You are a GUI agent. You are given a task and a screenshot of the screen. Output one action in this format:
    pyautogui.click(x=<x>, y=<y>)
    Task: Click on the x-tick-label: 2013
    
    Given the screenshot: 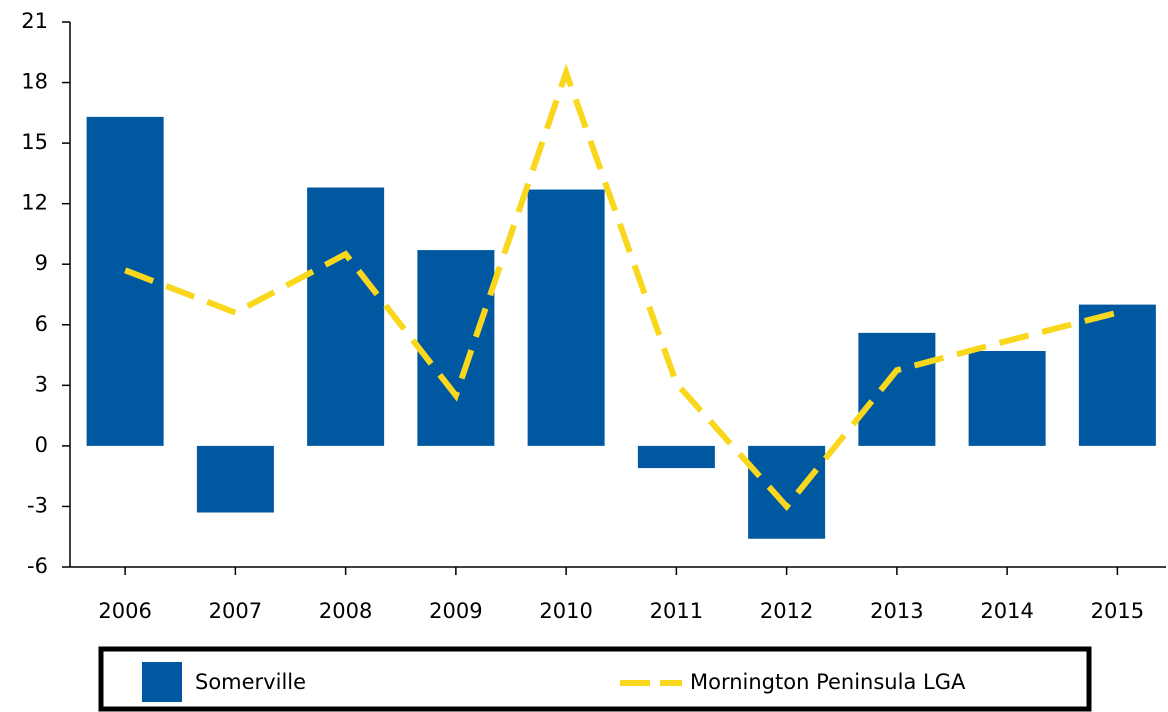 What is the action you would take?
    pyautogui.click(x=896, y=611)
    